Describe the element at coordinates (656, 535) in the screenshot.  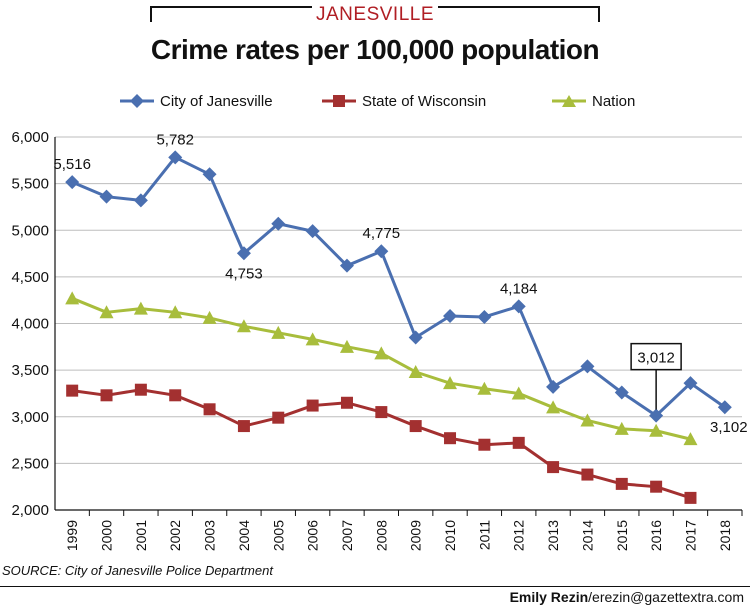
I see `x-tick-label: 2016` at that location.